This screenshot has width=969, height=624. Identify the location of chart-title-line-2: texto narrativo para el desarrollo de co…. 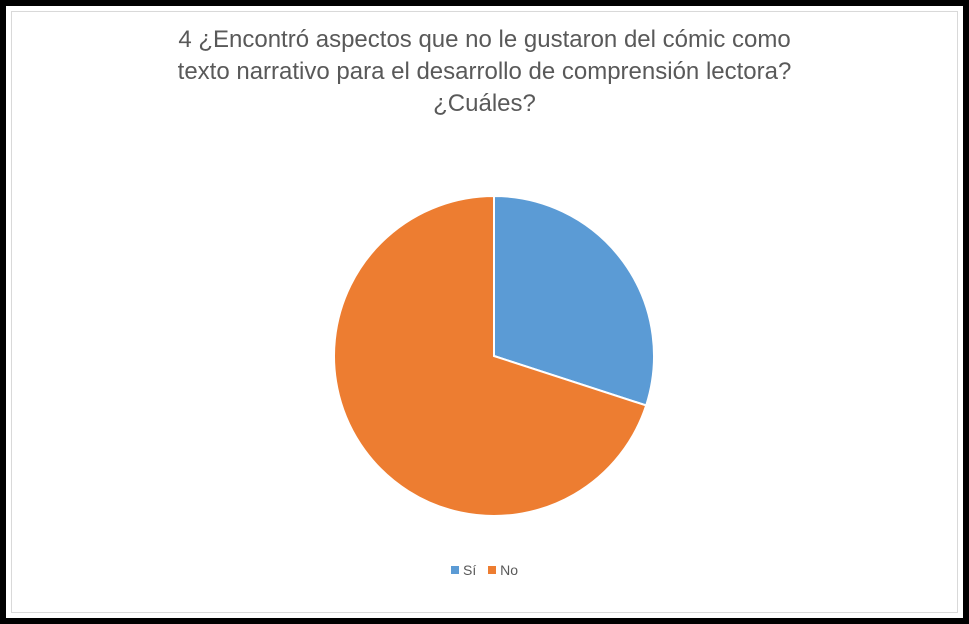
(484, 71).